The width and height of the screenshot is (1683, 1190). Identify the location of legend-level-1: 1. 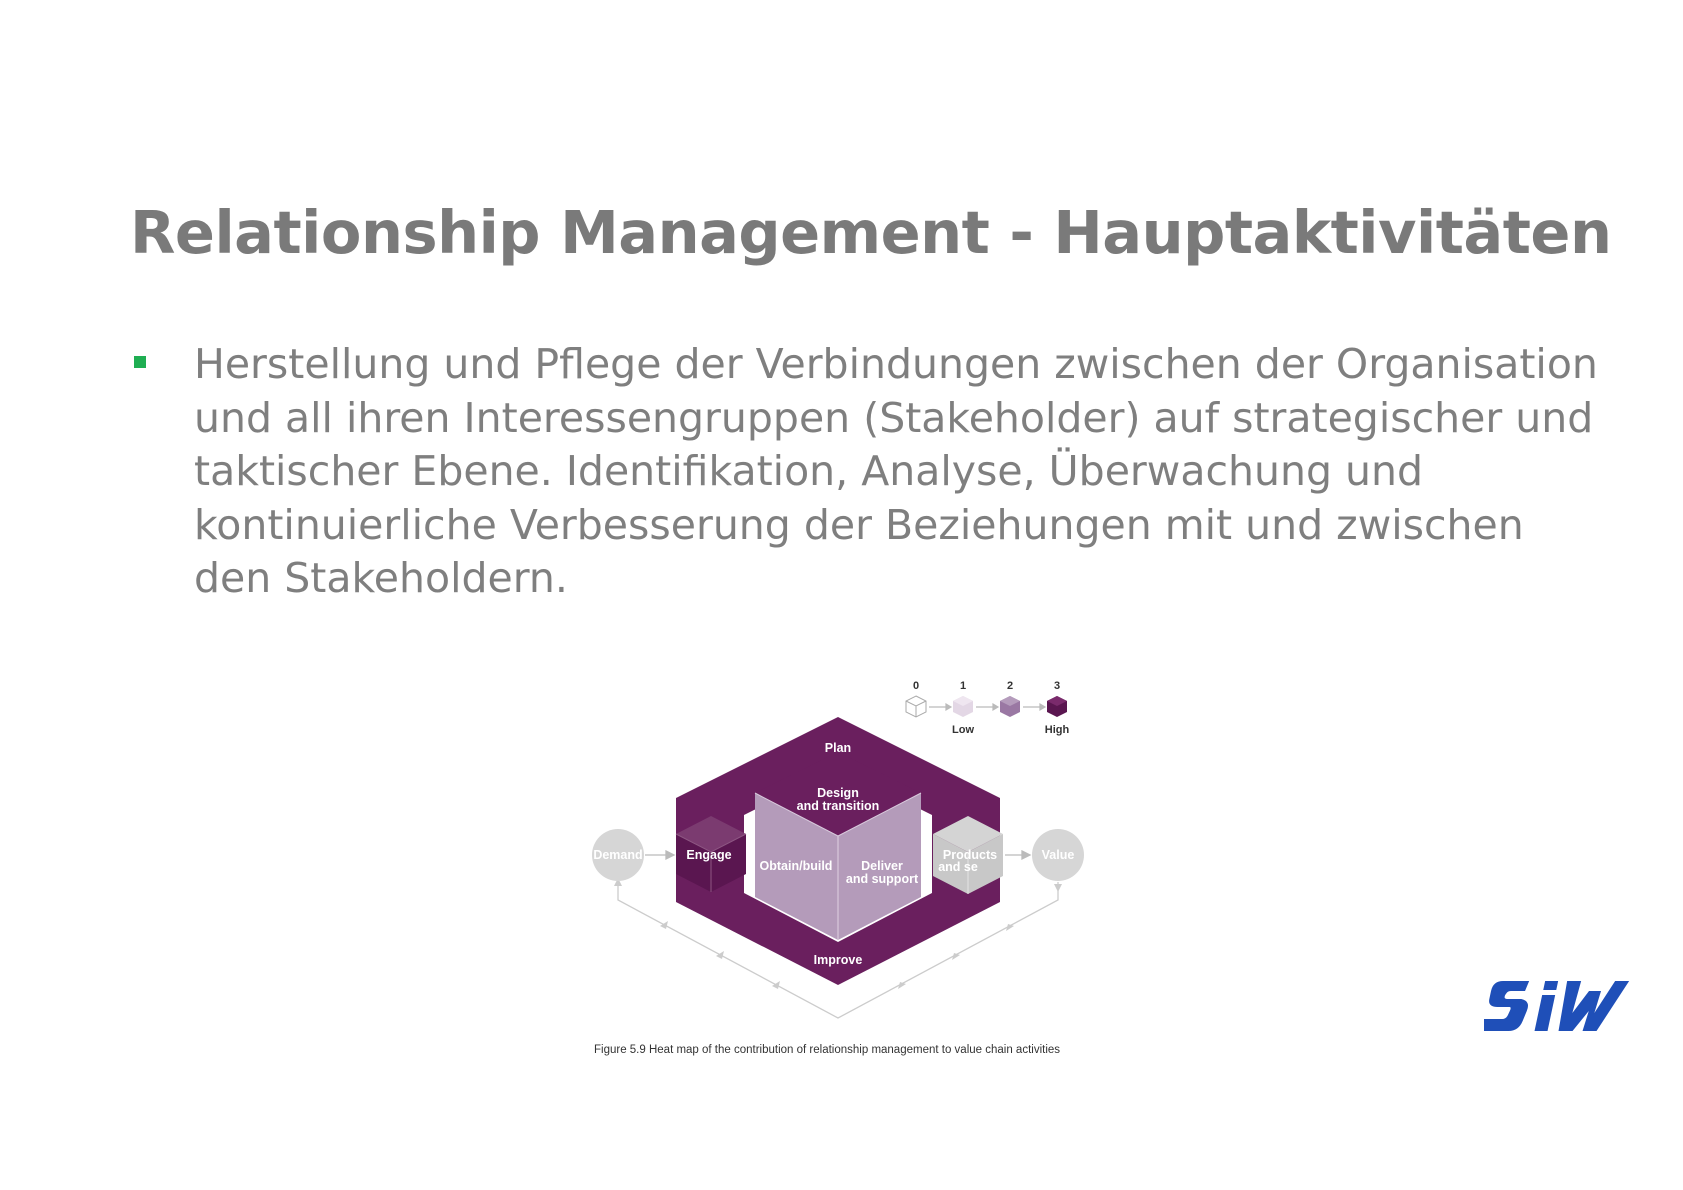
(963, 686).